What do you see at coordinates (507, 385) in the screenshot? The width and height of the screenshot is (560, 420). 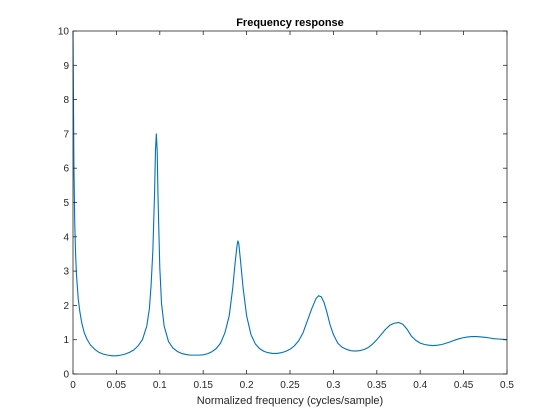 I see `x-tick-label: 0.5` at bounding box center [507, 385].